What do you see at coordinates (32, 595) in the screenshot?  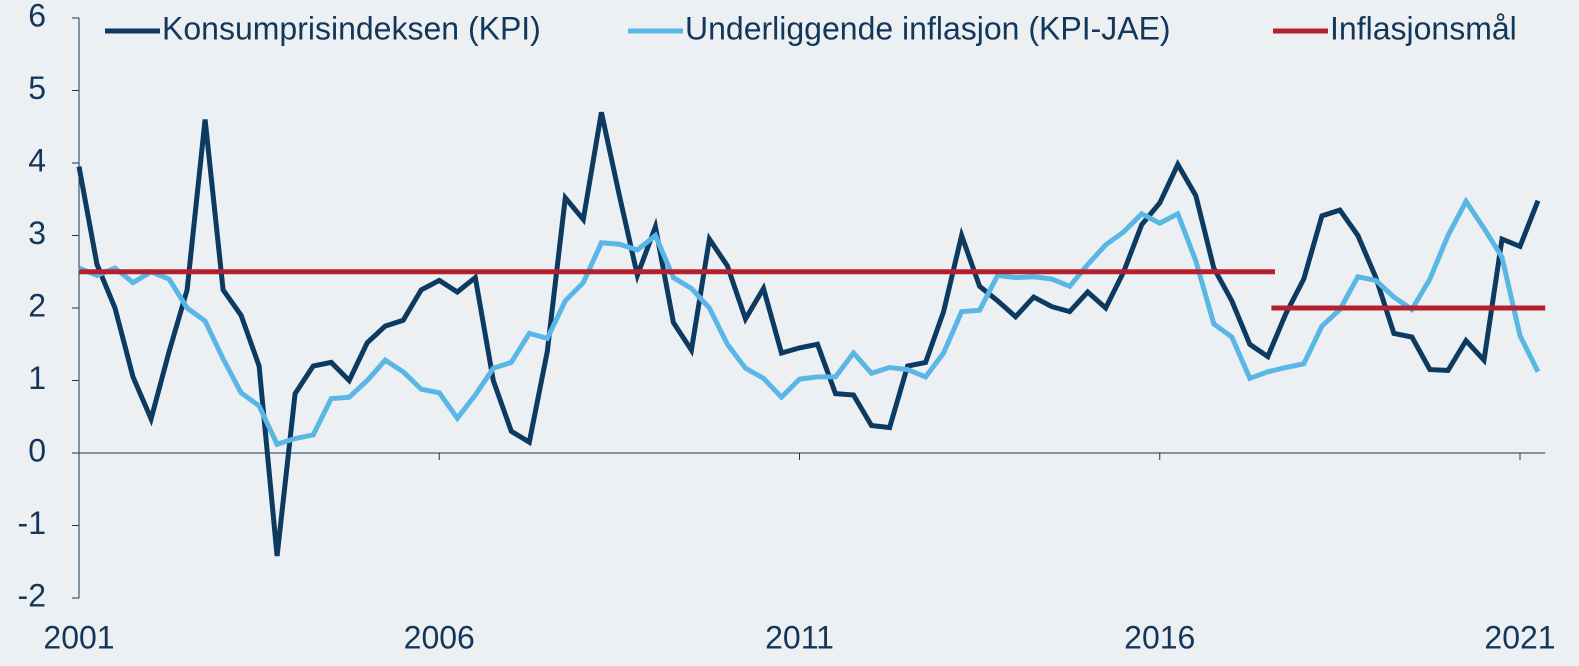 I see `y-tick-label: -2` at bounding box center [32, 595].